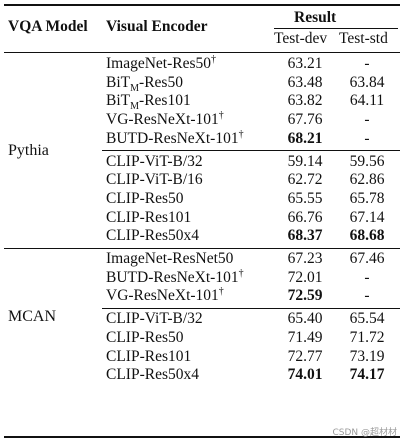 The image size is (403, 440). What do you see at coordinates (202, 437) in the screenshot?
I see `bottom-rule` at bounding box center [202, 437].